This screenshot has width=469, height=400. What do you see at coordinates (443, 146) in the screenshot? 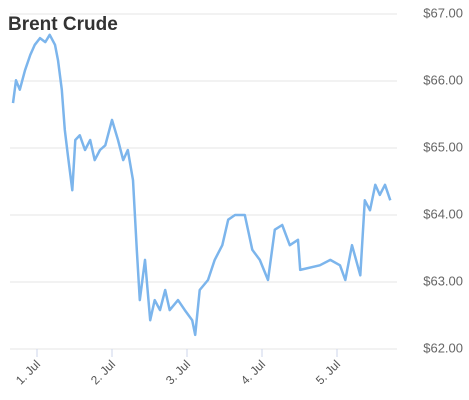
I see `y-tick-label: $65.00` at bounding box center [443, 146].